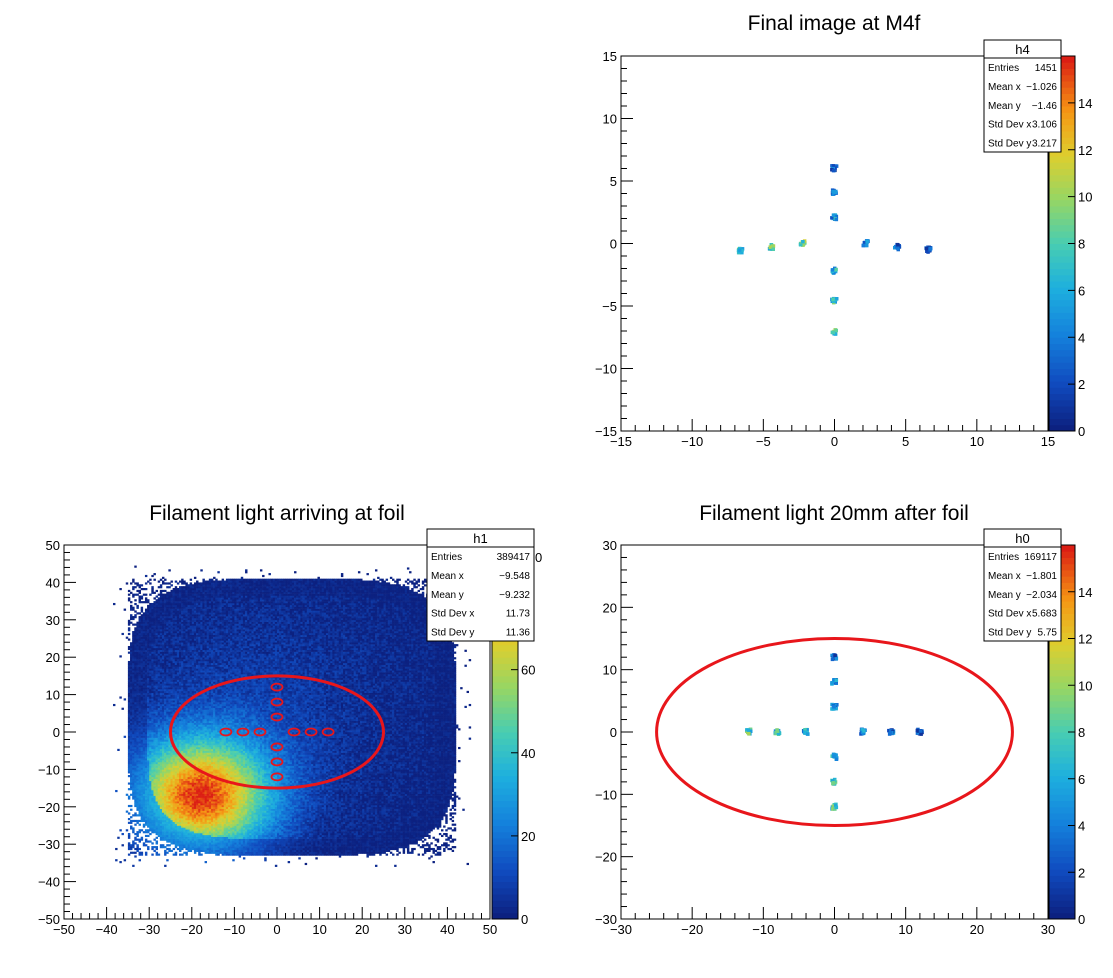 The height and width of the screenshot is (978, 1113). Describe the element at coordinates (905, 441) in the screenshot. I see `x-tick-label: 5` at that location.